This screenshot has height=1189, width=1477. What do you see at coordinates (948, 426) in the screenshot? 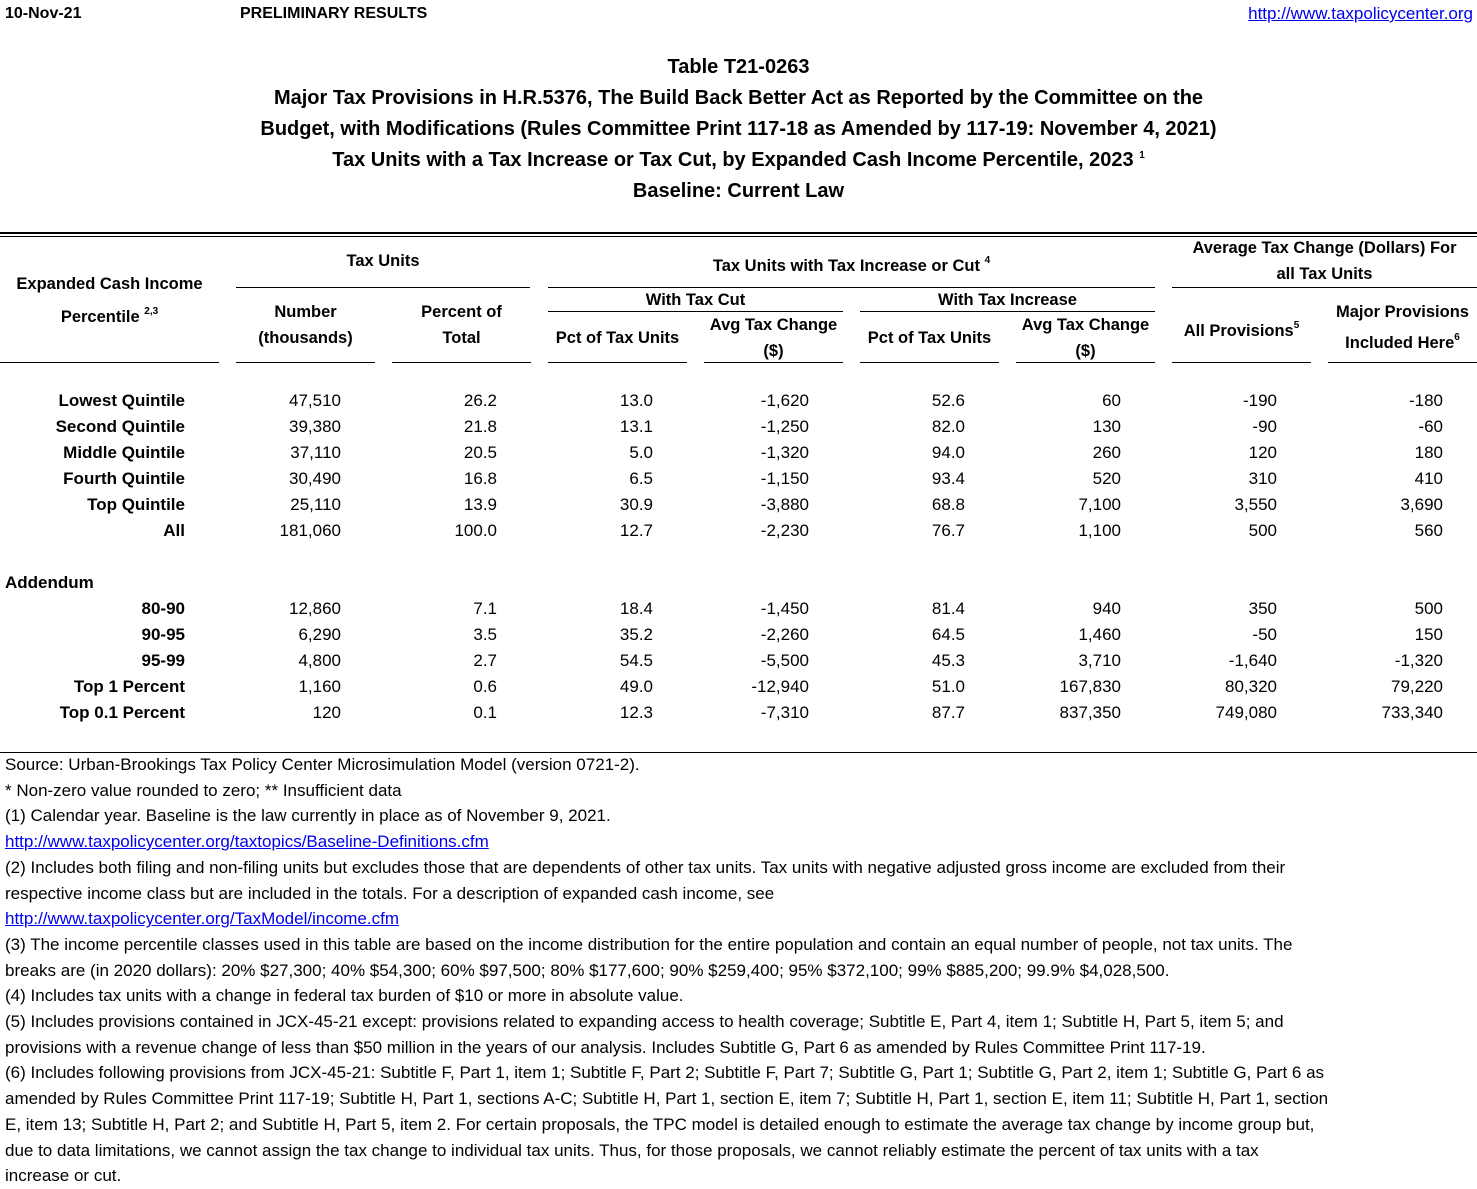
I see `table-cell: 82.0` at bounding box center [948, 426].